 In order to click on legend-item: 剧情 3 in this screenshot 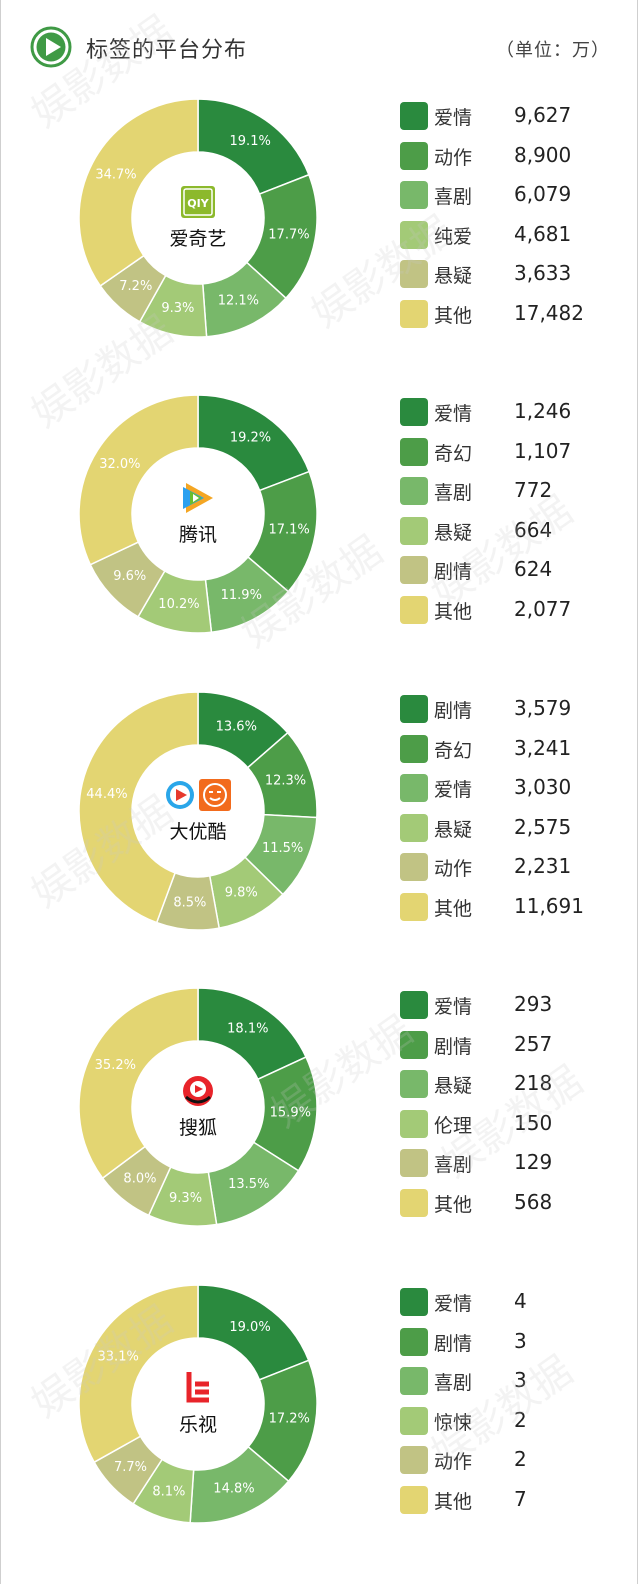, I will do `click(510, 1344)`.